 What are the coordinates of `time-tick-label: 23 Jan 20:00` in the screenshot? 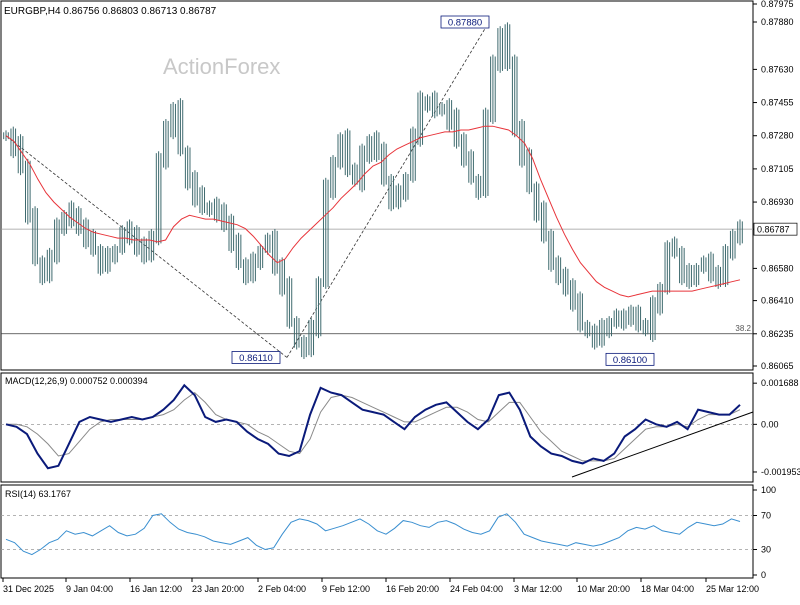 It's located at (218, 589).